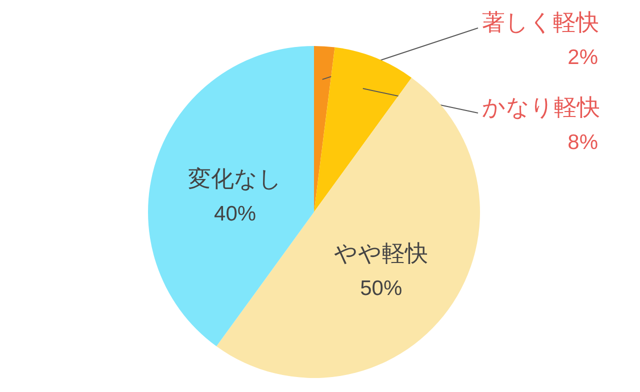 This screenshot has width=640, height=392. I want to click on data-label: 2%, so click(583, 57).